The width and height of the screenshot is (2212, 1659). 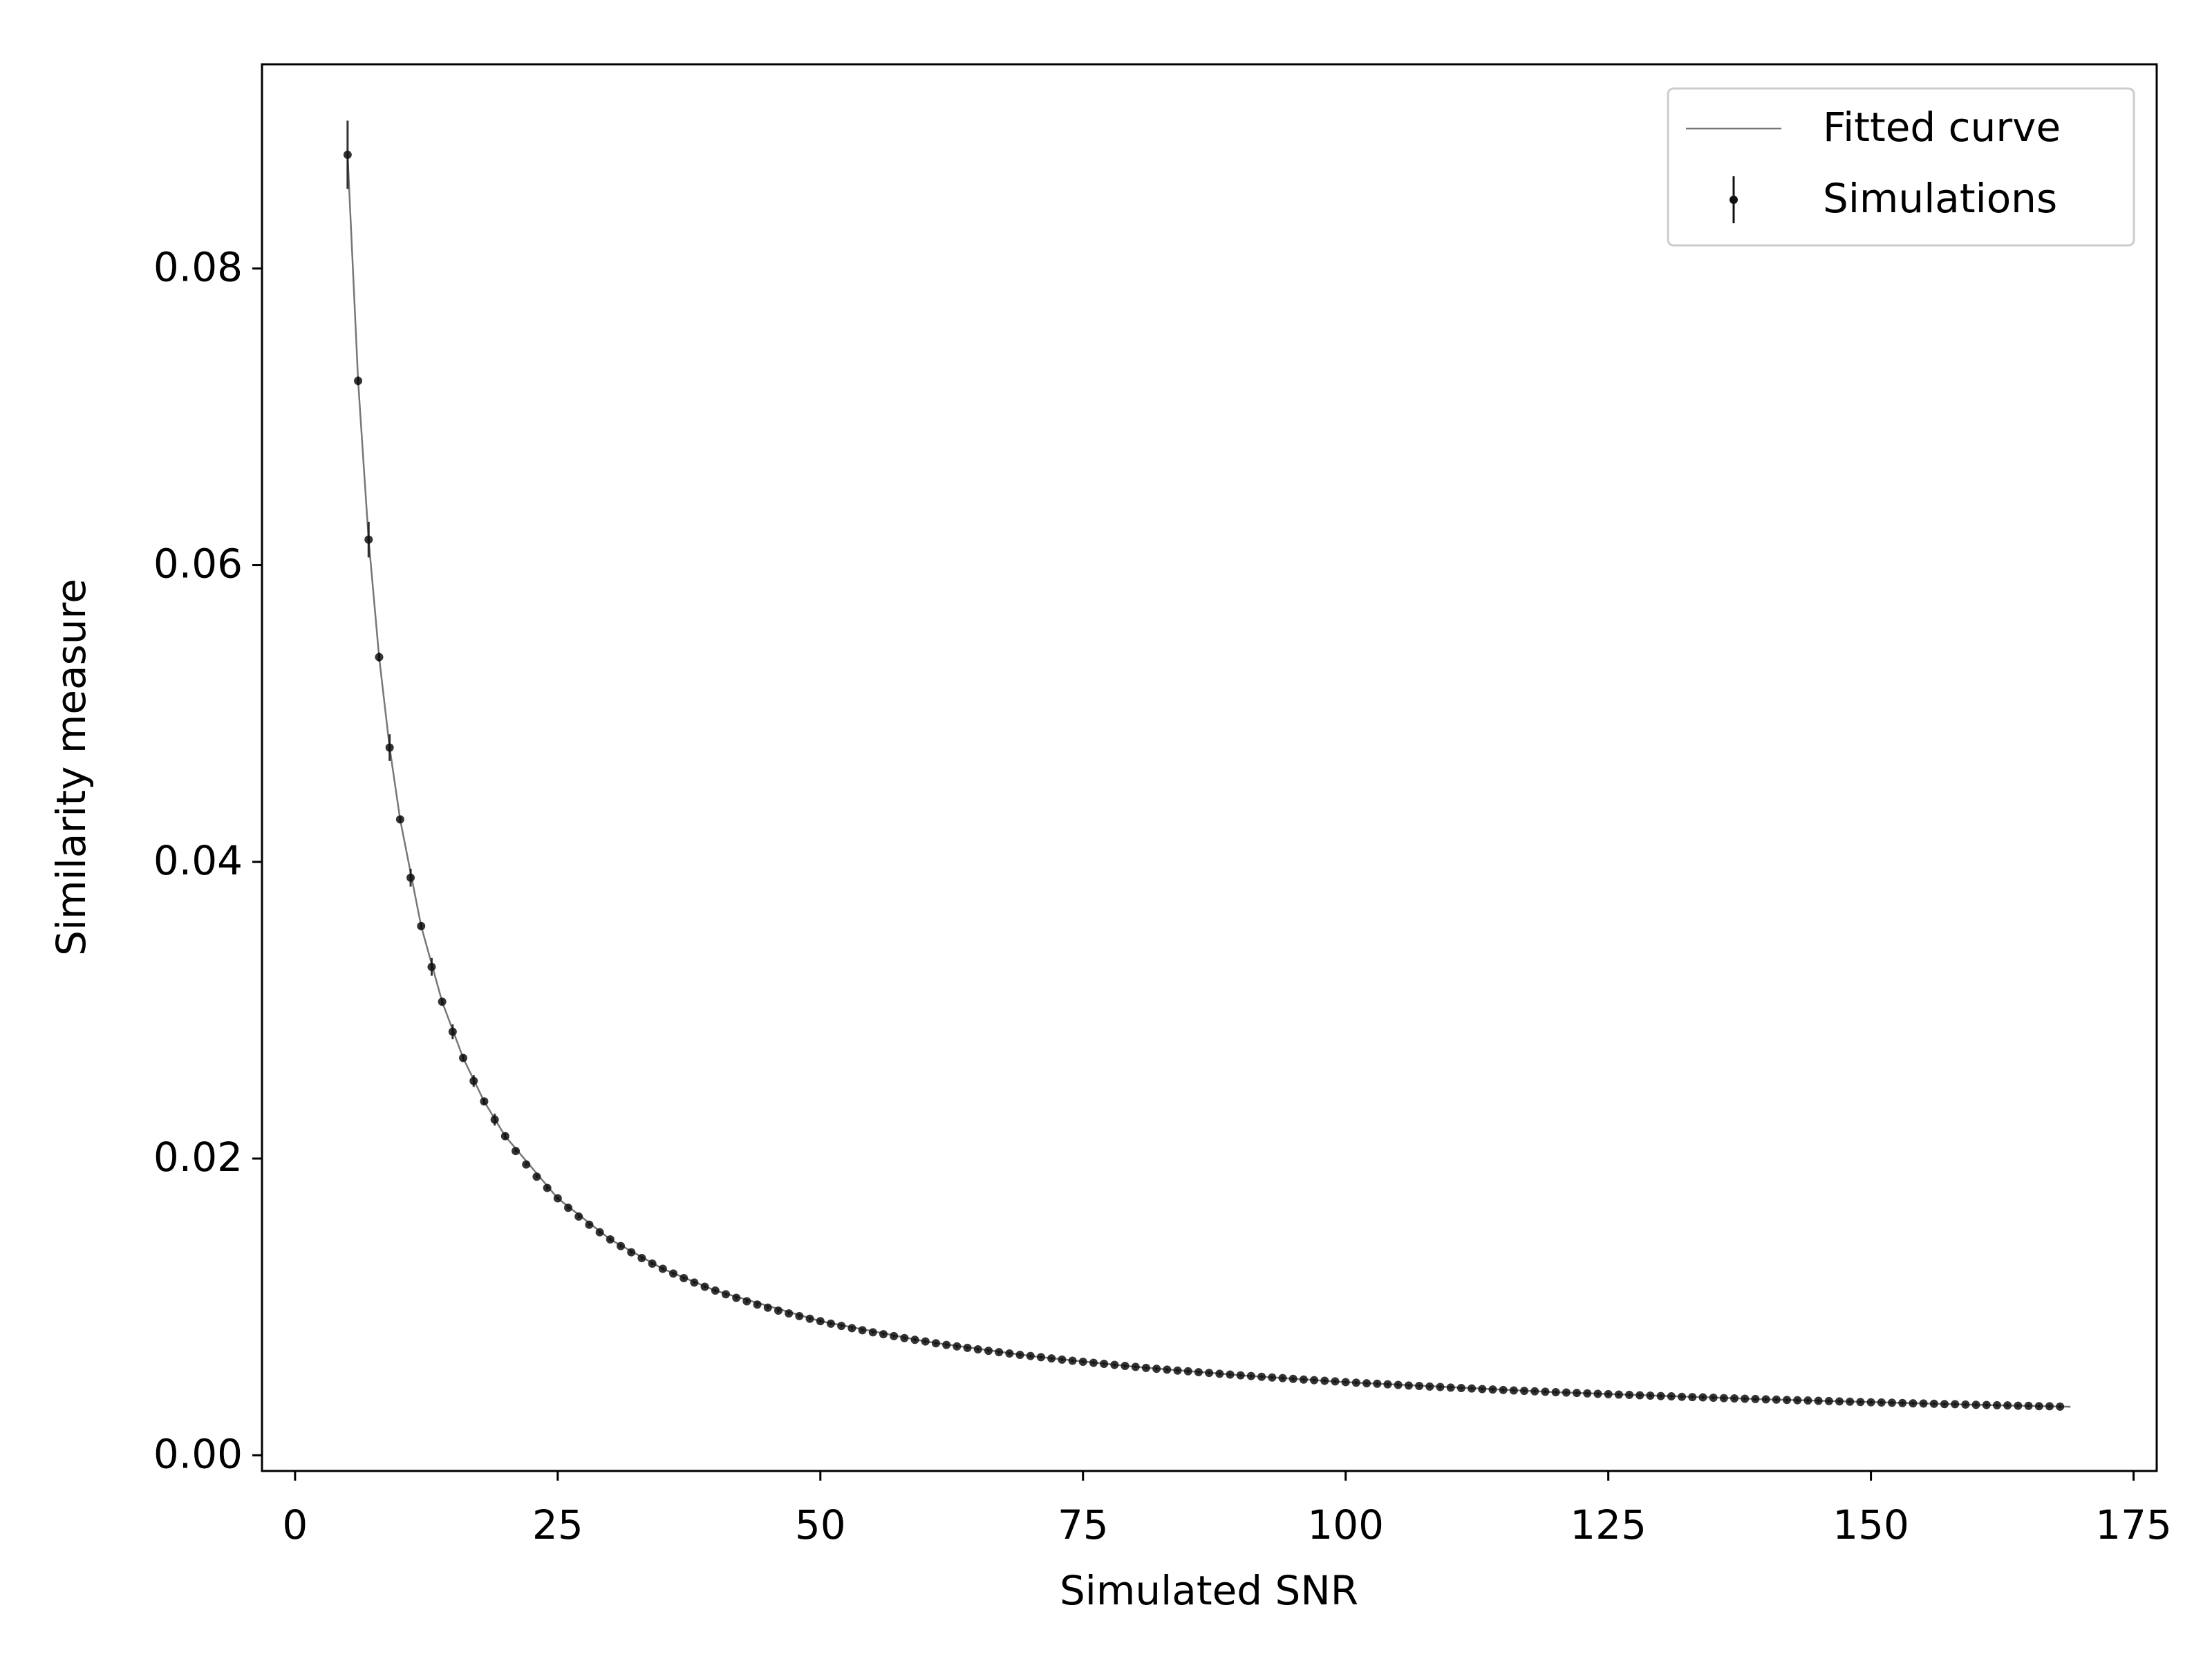 What do you see at coordinates (295, 1525) in the screenshot?
I see `x-tick-label: 0` at bounding box center [295, 1525].